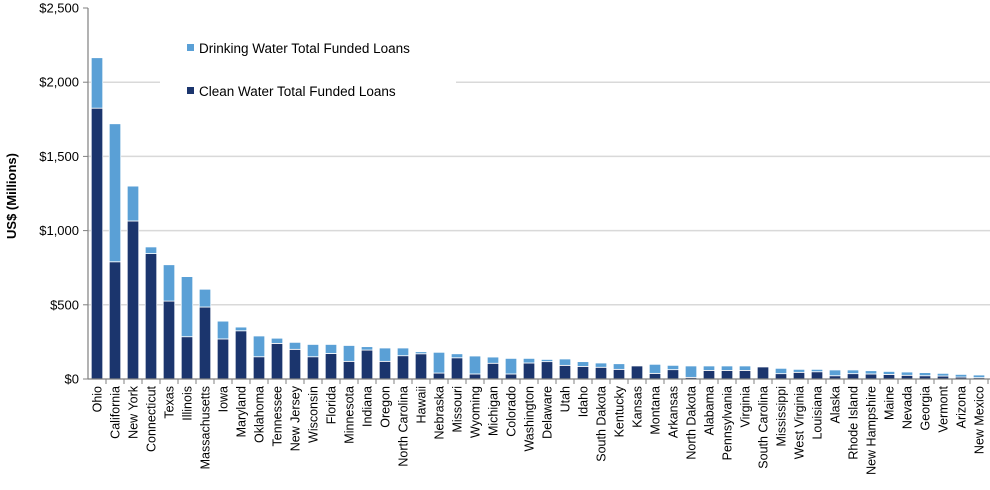 This screenshot has width=990, height=490. What do you see at coordinates (962, 407) in the screenshot?
I see `x-tick-label: Arizona` at bounding box center [962, 407].